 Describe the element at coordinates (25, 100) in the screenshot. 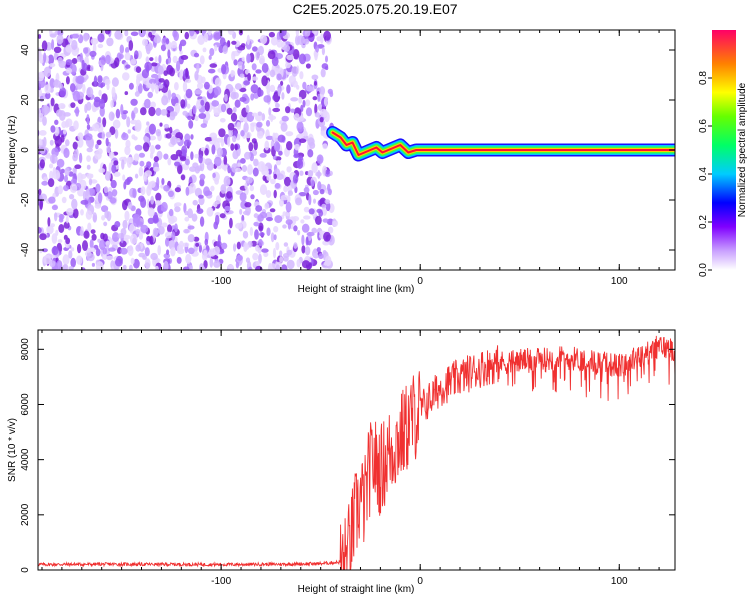

I see `y-tick-label: 20` at that location.